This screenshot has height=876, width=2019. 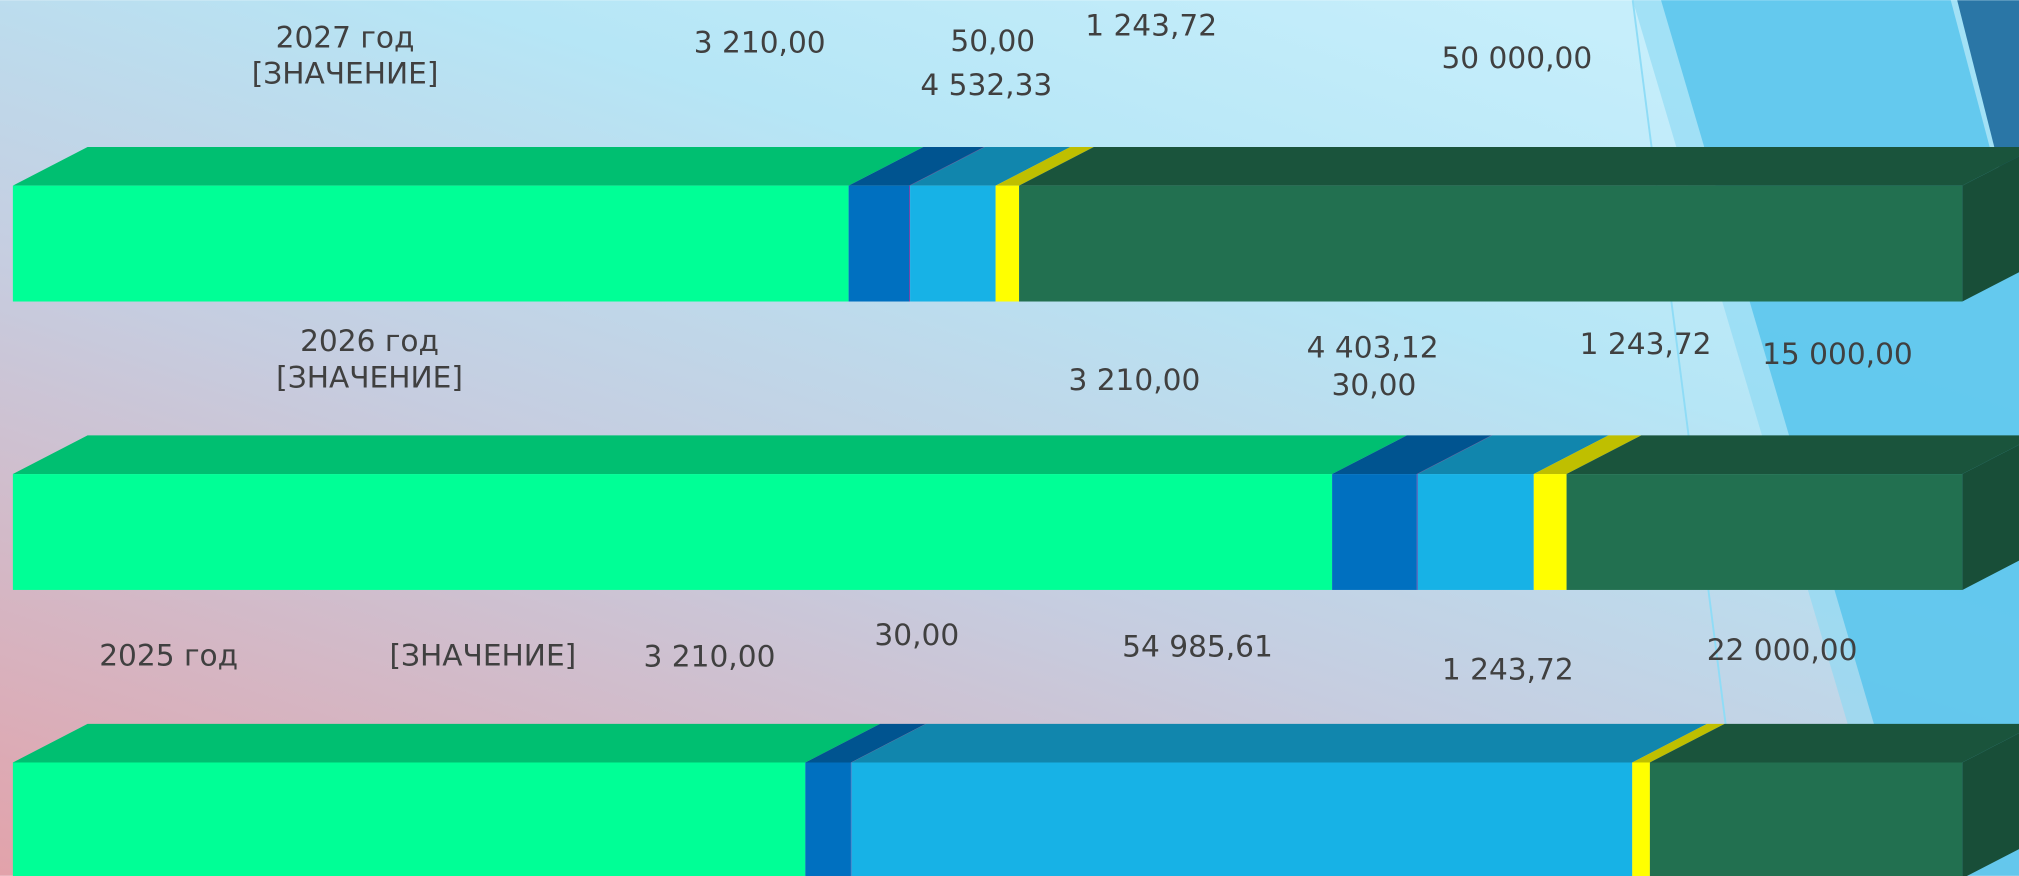 What do you see at coordinates (992, 41) in the screenshot?
I see `data-label: 50,00` at bounding box center [992, 41].